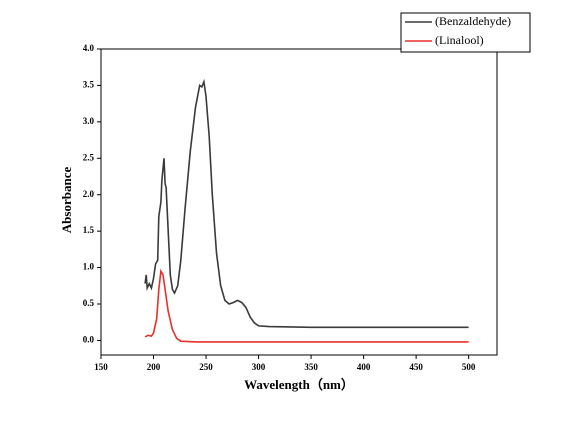 The height and width of the screenshot is (432, 577). I want to click on x-tick-label: 300, so click(259, 367).